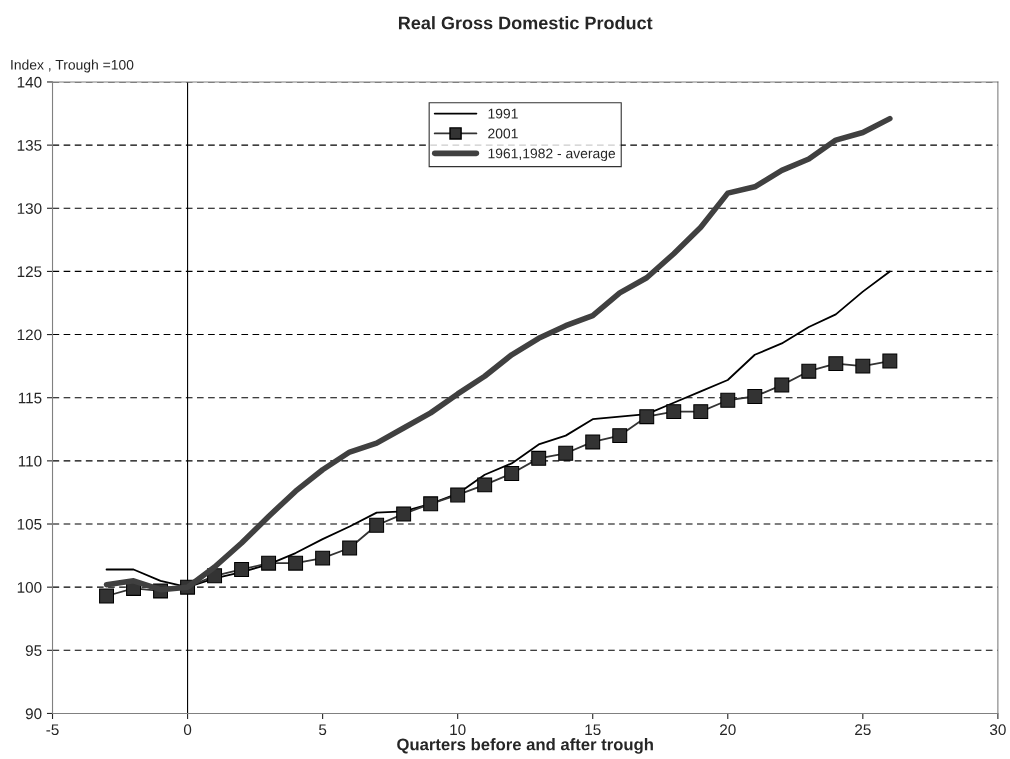 The image size is (1010, 759). What do you see at coordinates (72, 66) in the screenshot?
I see `y-axis-title: Index , Trough =100` at bounding box center [72, 66].